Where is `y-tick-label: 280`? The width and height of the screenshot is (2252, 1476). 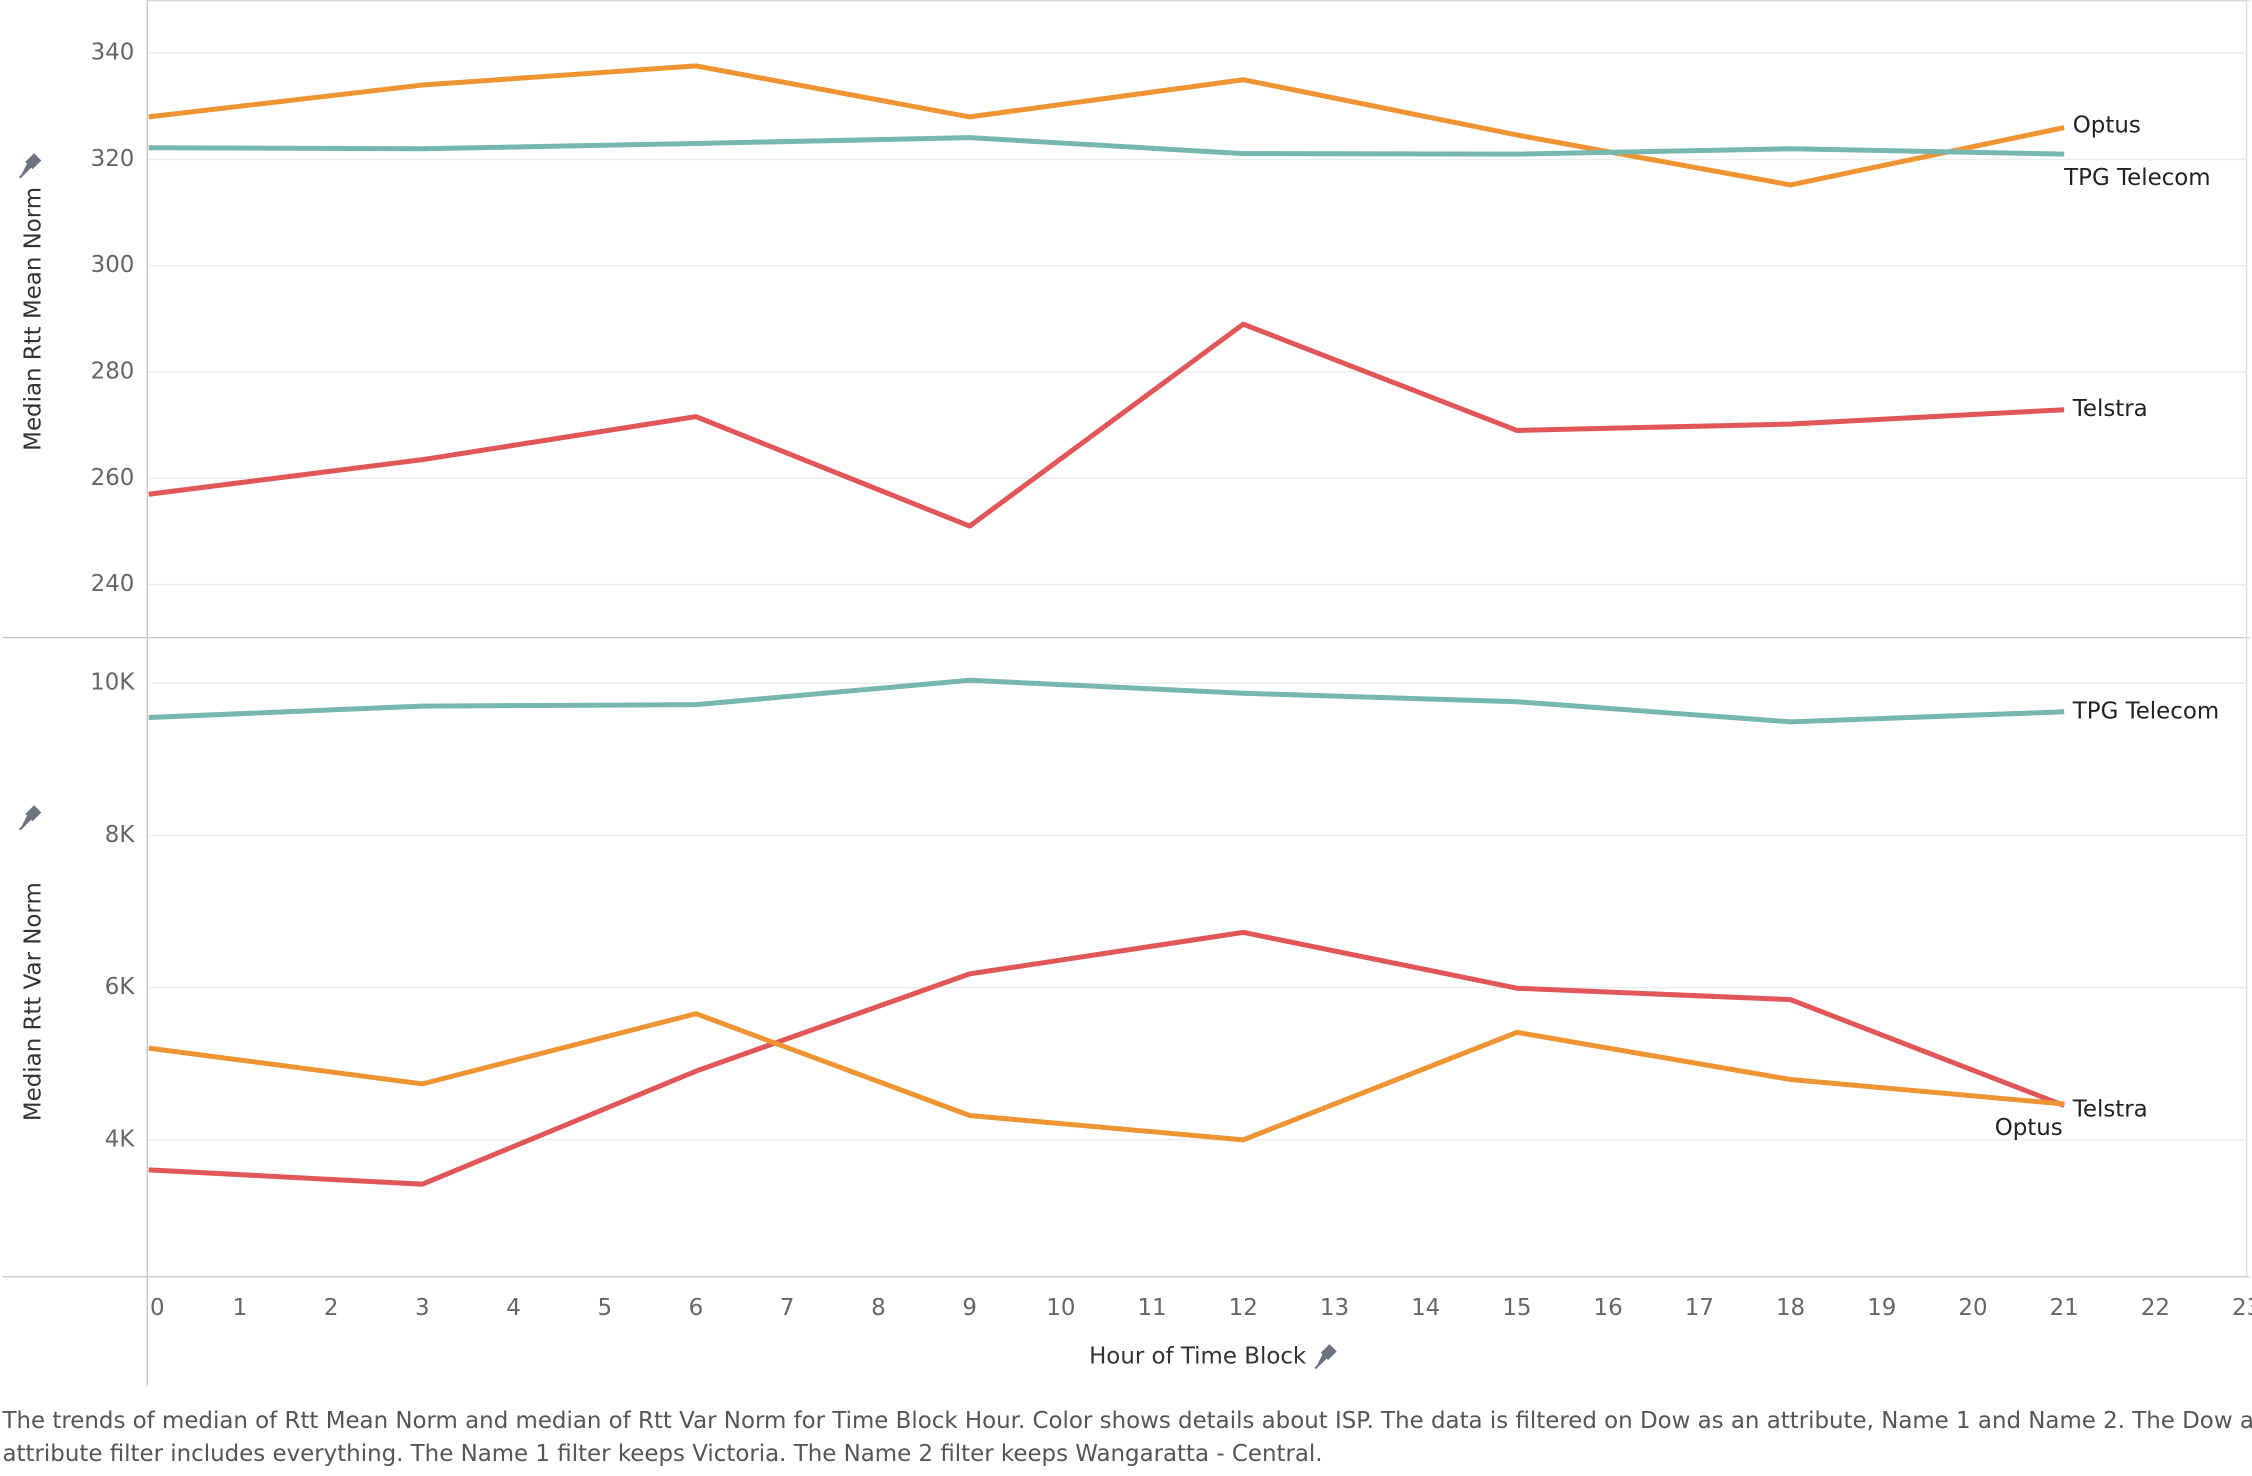 y-tick-label: 280 is located at coordinates (113, 371).